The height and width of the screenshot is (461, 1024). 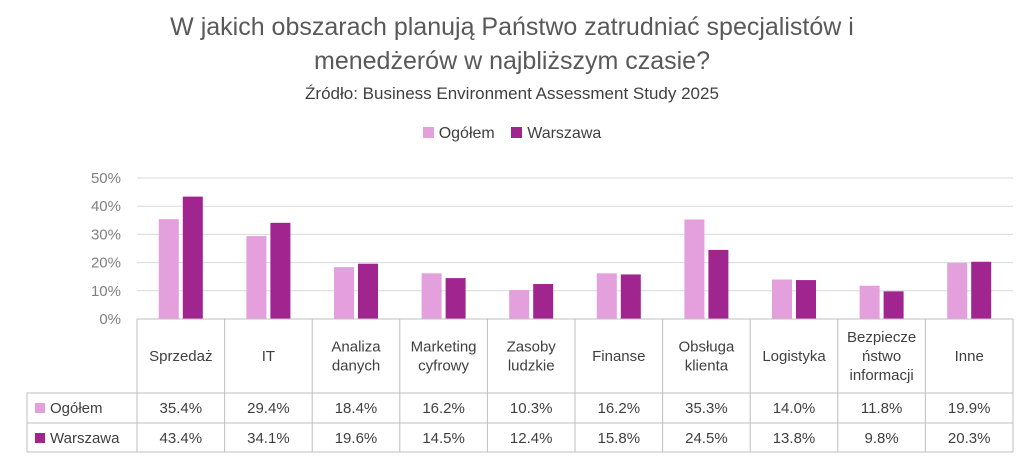 What do you see at coordinates (356, 357) in the screenshot?
I see `category-label: Analiza danych` at bounding box center [356, 357].